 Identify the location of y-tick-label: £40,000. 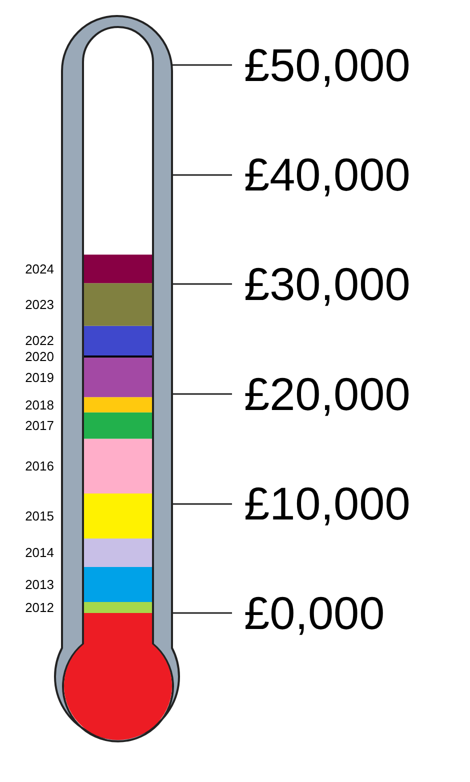
(327, 174).